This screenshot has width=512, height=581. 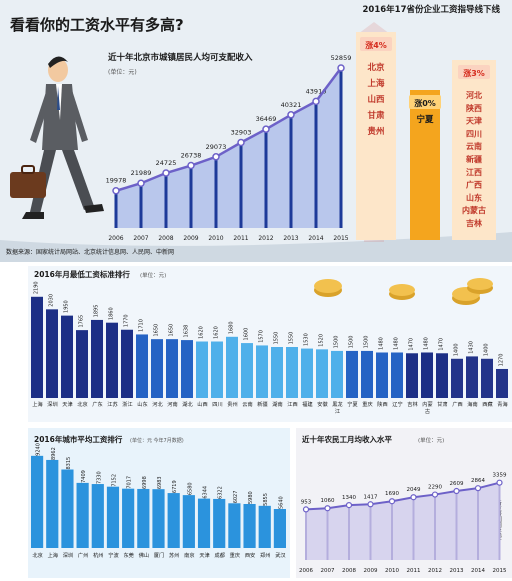 What do you see at coordinates (37, 287) in the screenshot?
I see `min-wage-value-label: 2190` at bounding box center [37, 287].